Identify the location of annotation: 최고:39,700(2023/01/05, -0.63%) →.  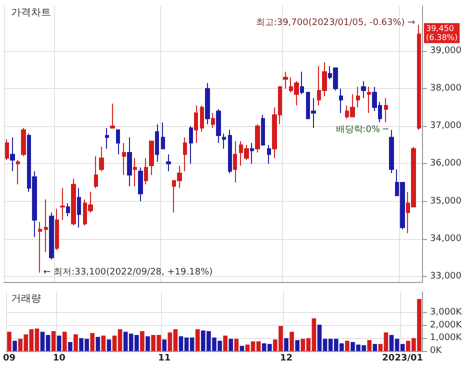
(336, 23).